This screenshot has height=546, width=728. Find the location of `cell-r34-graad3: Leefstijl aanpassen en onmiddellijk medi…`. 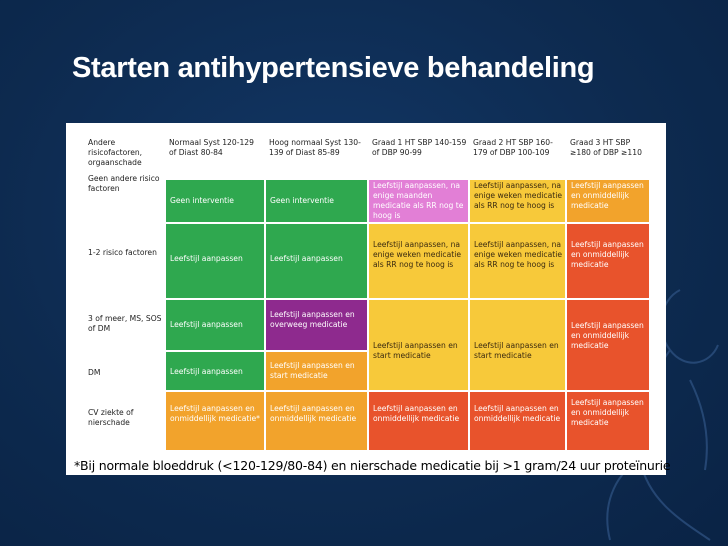

cell-r34-graad3: Leefstijl aanpassen en onmiddellijk medi… is located at coordinates (608, 345).